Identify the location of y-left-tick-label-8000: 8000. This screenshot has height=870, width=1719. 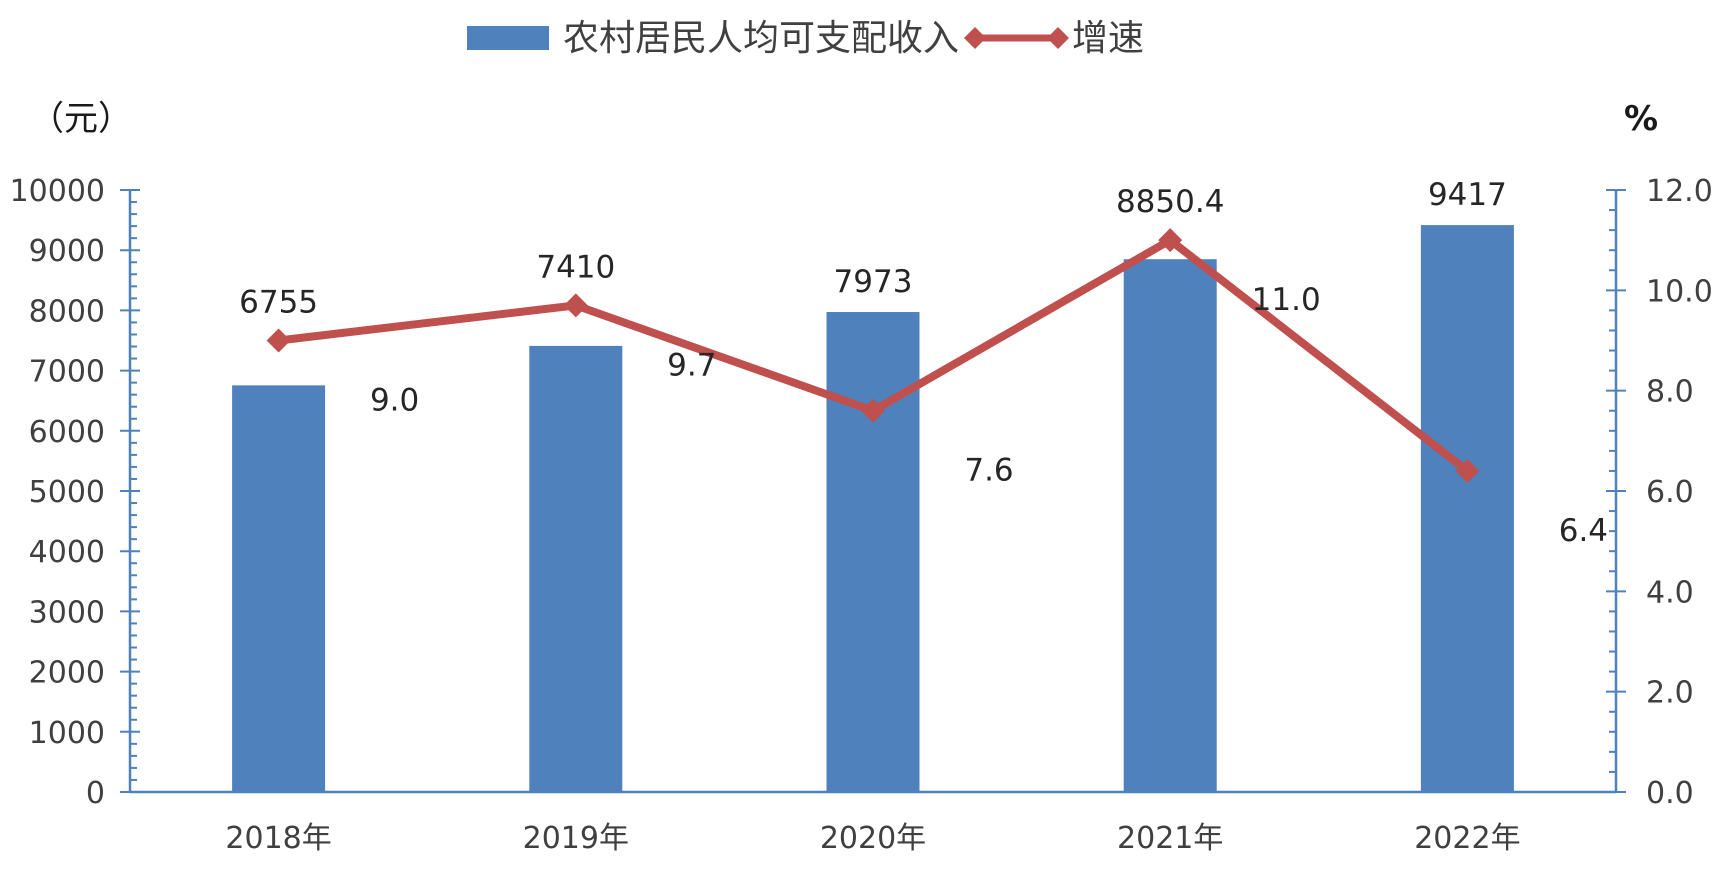
(67, 311).